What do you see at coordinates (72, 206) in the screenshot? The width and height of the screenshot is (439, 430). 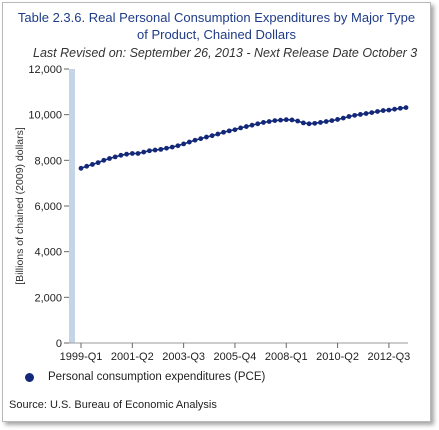 I see `y-axis-band` at bounding box center [72, 206].